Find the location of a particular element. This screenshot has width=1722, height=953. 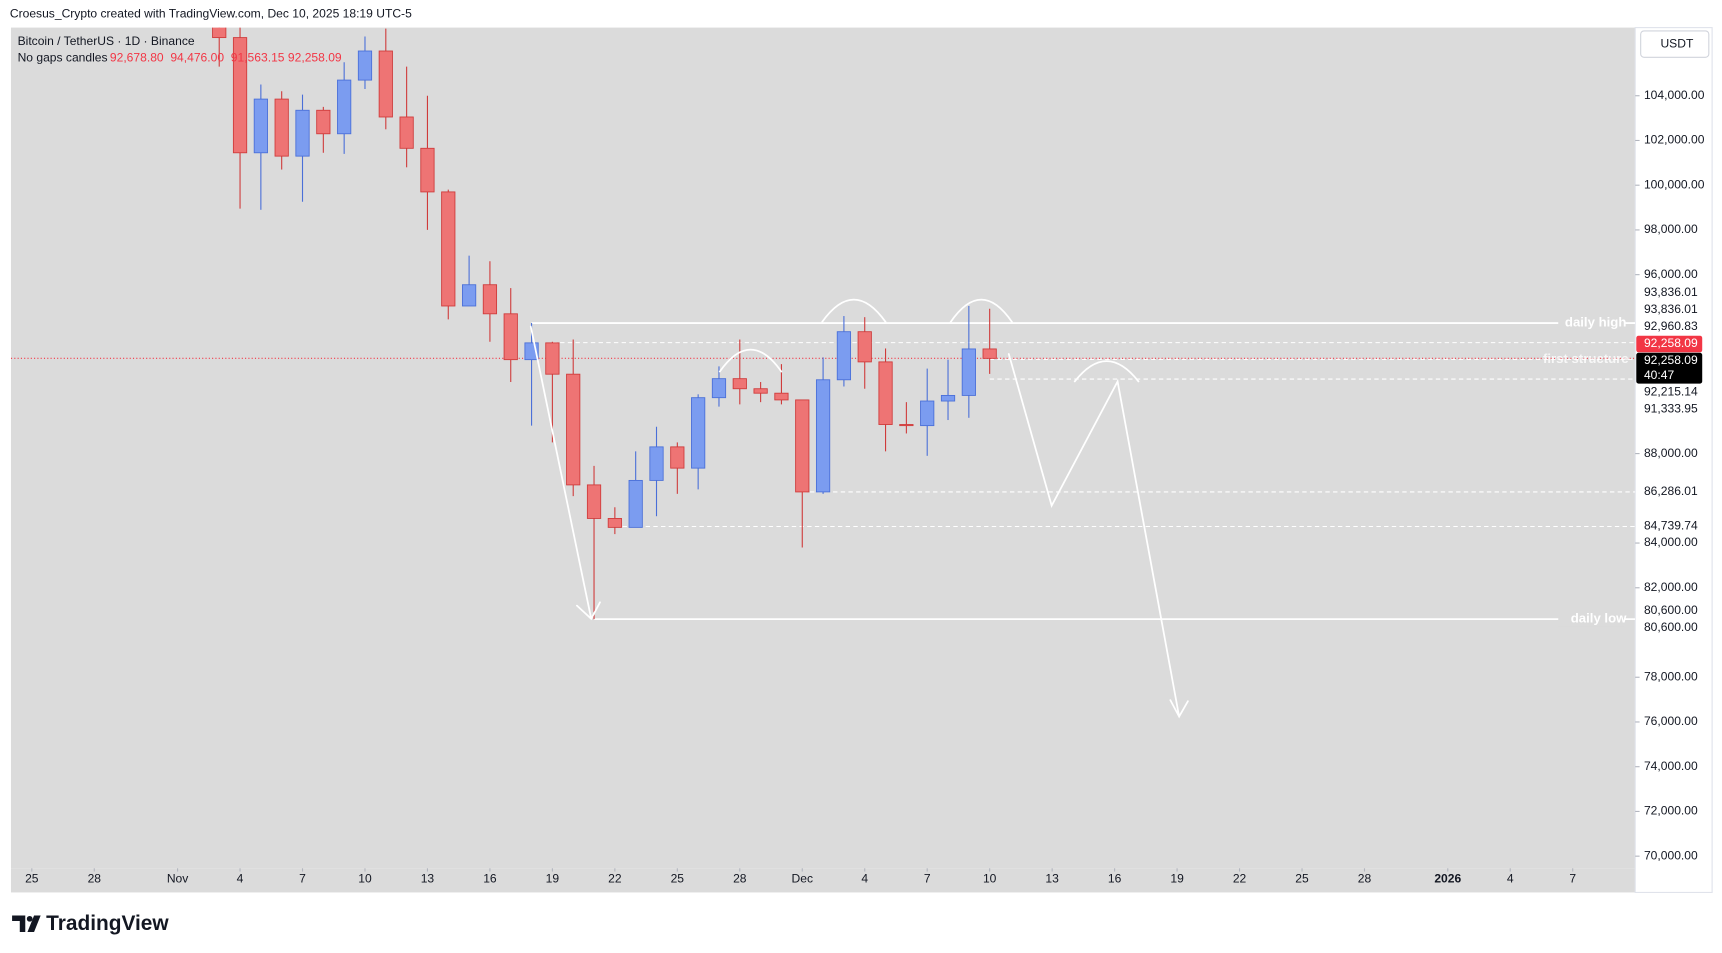

y-tick-label: 70,000.00 is located at coordinates (1671, 855).